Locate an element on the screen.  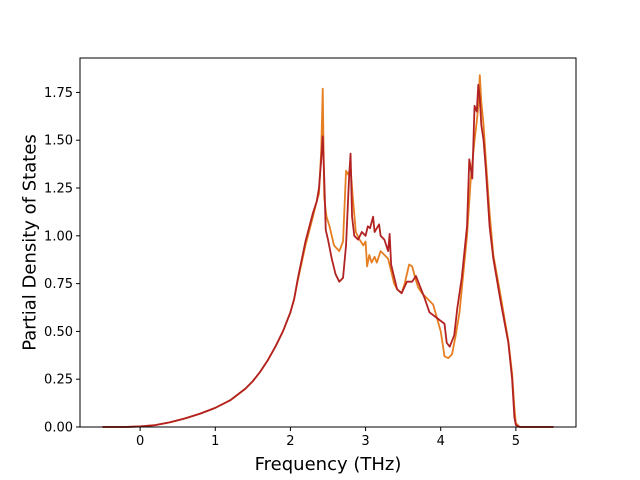
x-axis-label: Frequency (THz) is located at coordinates (328, 464).